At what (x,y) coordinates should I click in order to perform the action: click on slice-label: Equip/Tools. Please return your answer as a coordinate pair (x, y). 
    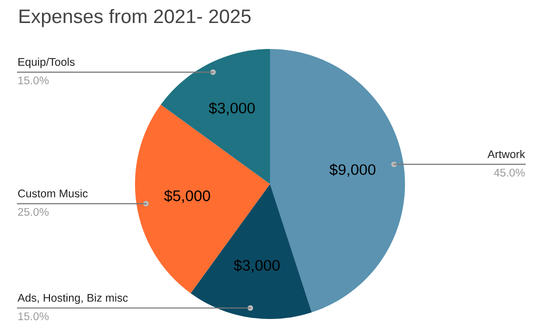
    Looking at the image, I should click on (46, 63).